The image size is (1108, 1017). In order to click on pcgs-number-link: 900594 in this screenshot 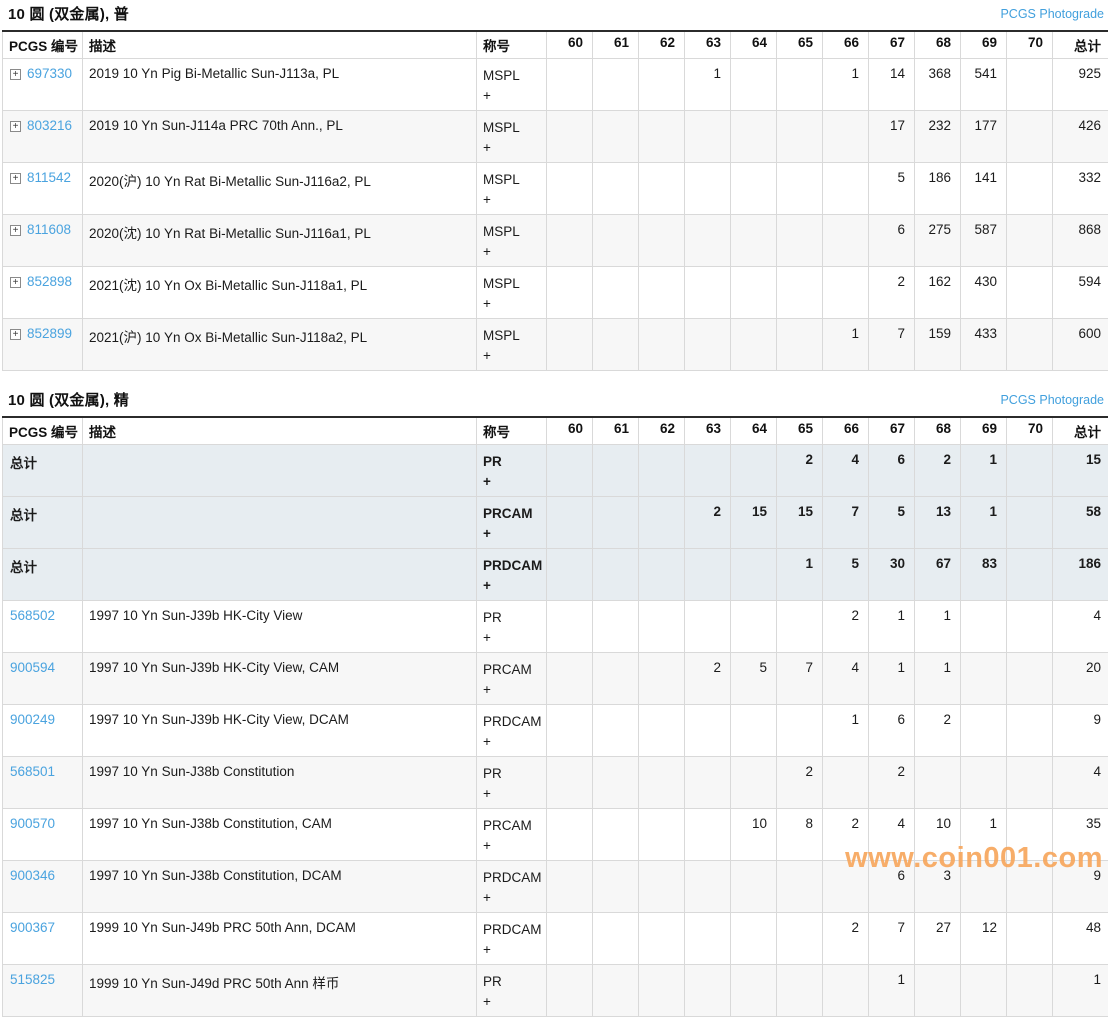, I will do `click(32, 667)`.